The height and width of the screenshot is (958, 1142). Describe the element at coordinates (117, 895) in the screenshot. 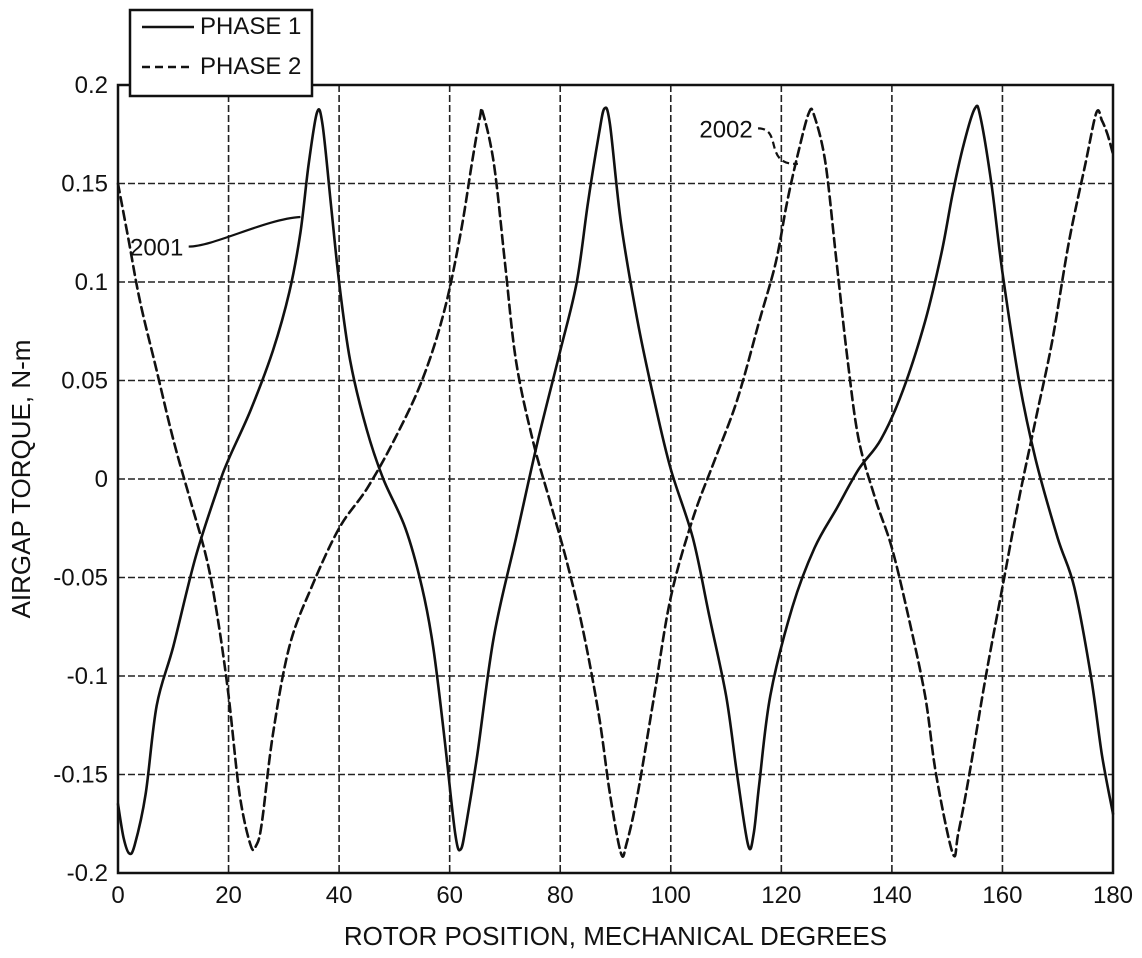

I see `x-tick-label: 0` at that location.